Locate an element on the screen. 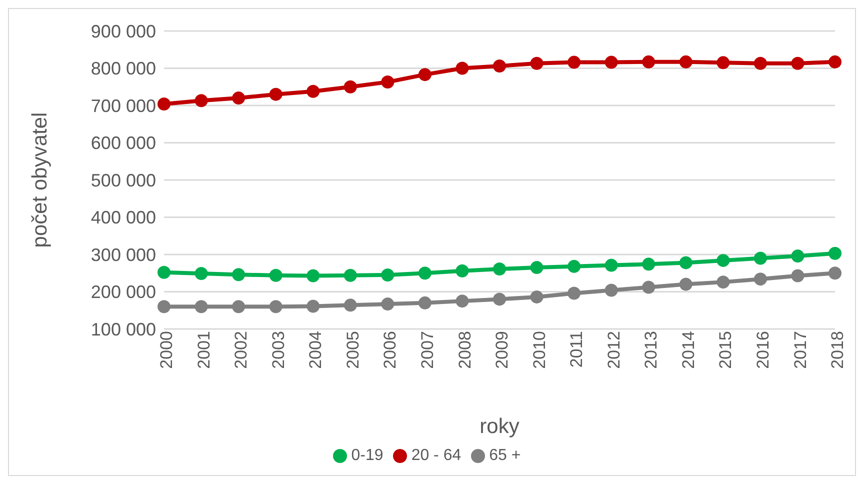  x-tick-label: 2013 is located at coordinates (651, 350).